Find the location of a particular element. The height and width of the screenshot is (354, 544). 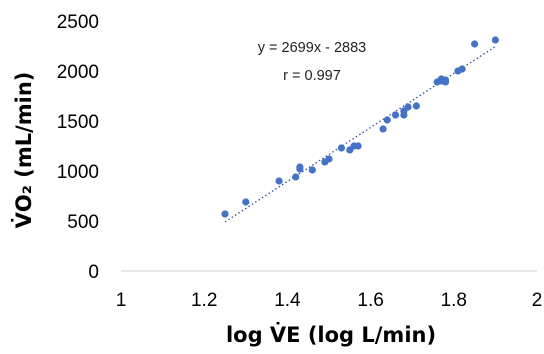

y-tick-label: 1000 is located at coordinates (78, 172).